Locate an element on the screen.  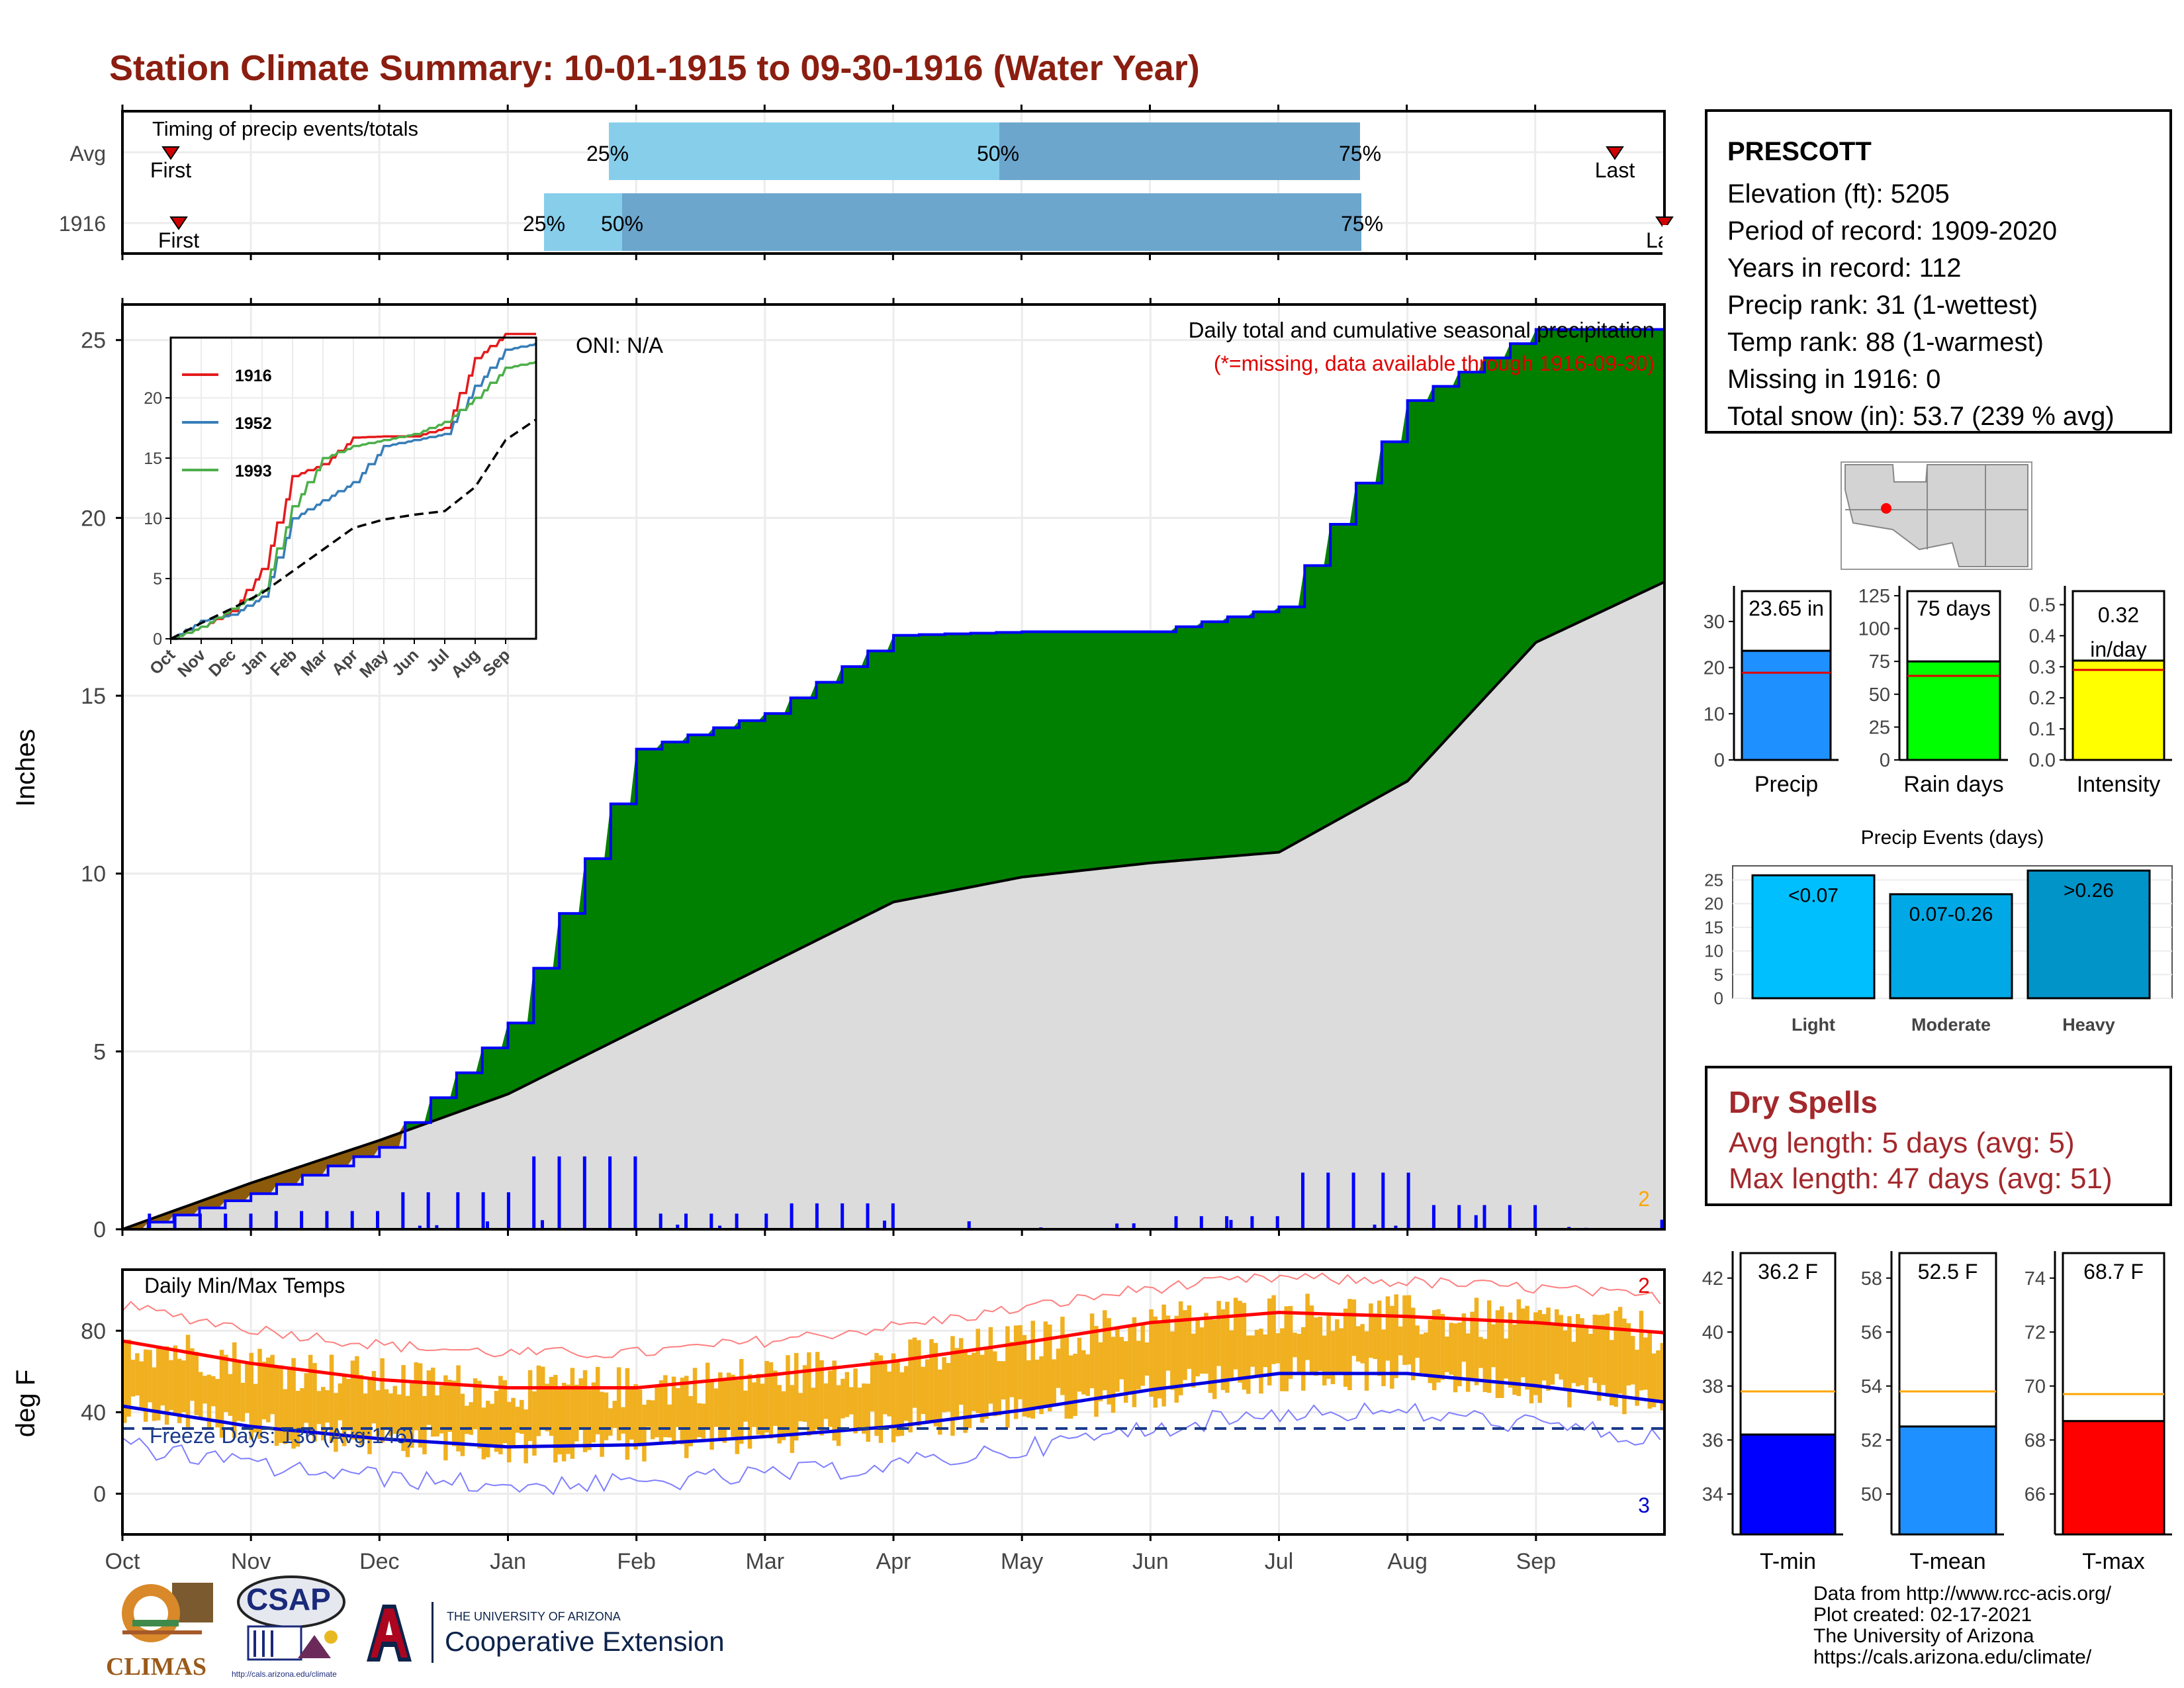
station-line: Precip rank: 31 (1-wettest) is located at coordinates (1883, 305).